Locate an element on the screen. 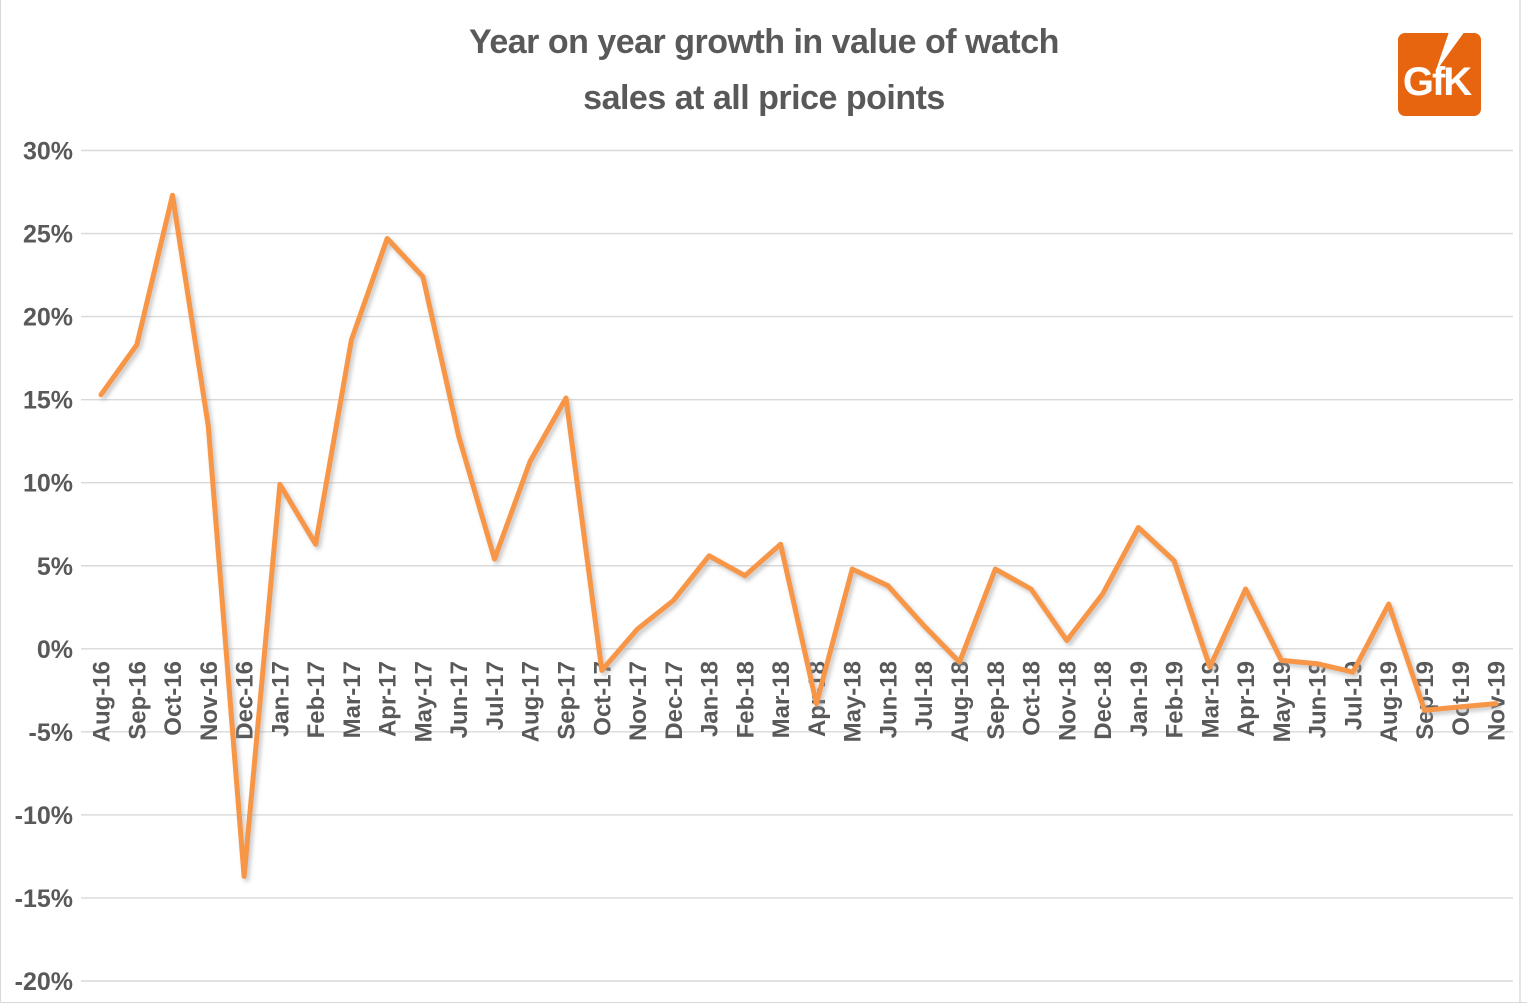 This screenshot has height=1003, width=1527. x-axis-label-aug-16: Aug-16 is located at coordinates (102, 701).